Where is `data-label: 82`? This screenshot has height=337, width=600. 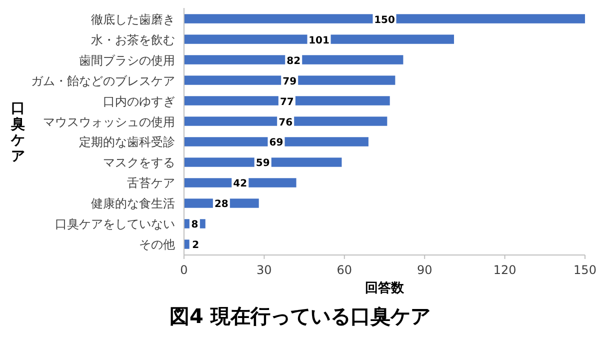 data-label: 82 is located at coordinates (293, 61).